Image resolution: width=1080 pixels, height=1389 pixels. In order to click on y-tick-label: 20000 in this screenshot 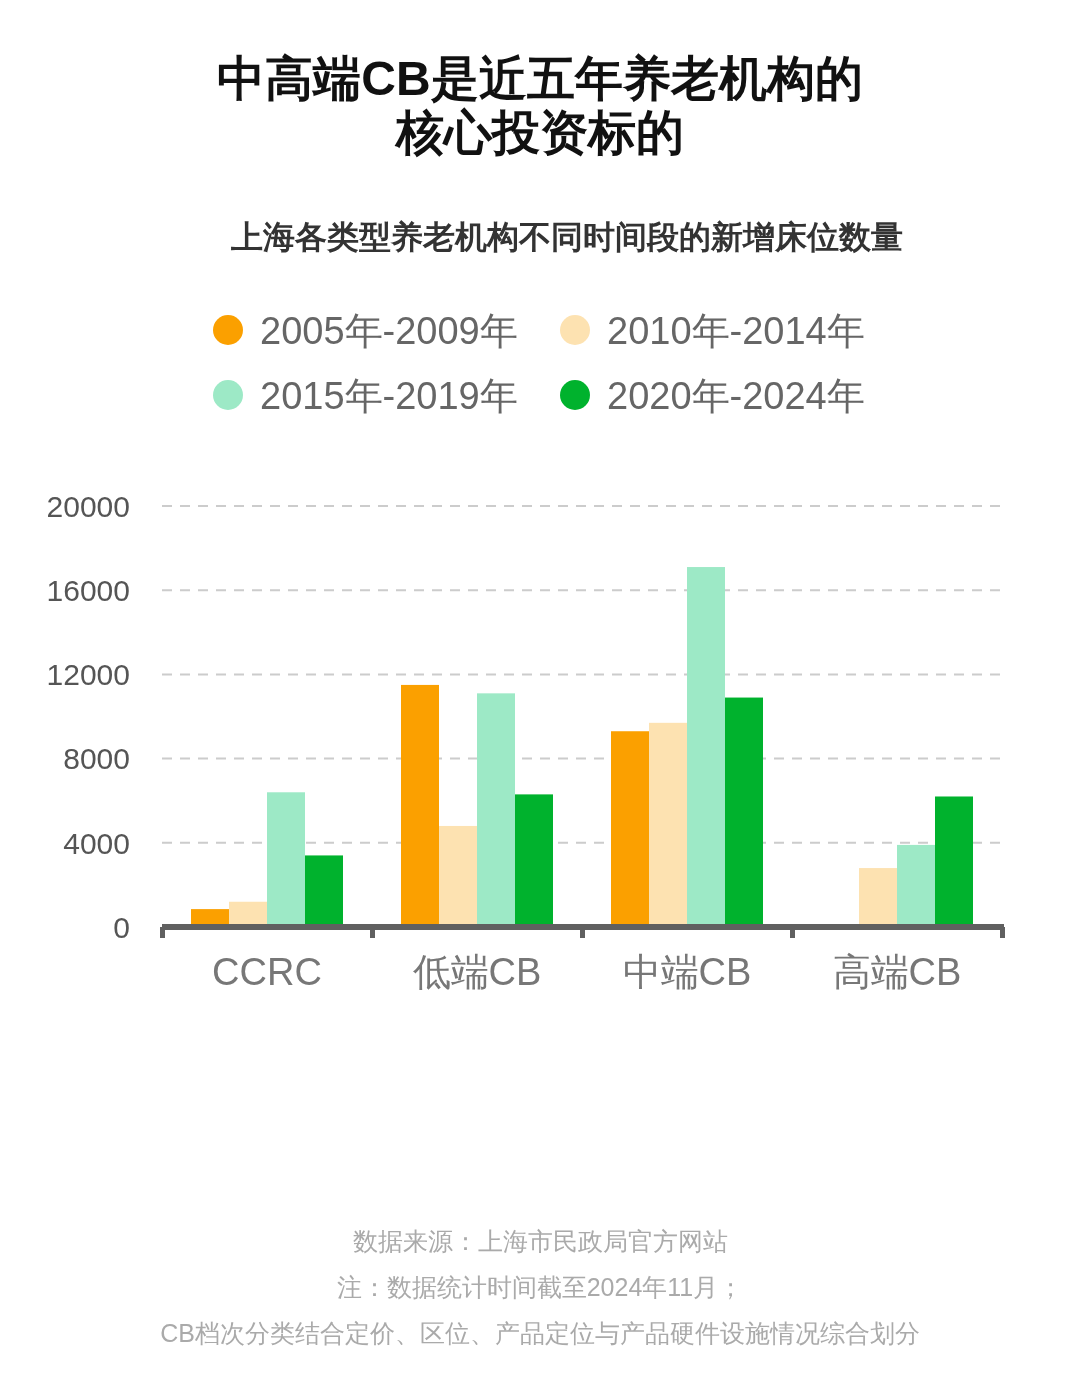, I will do `click(88, 506)`.